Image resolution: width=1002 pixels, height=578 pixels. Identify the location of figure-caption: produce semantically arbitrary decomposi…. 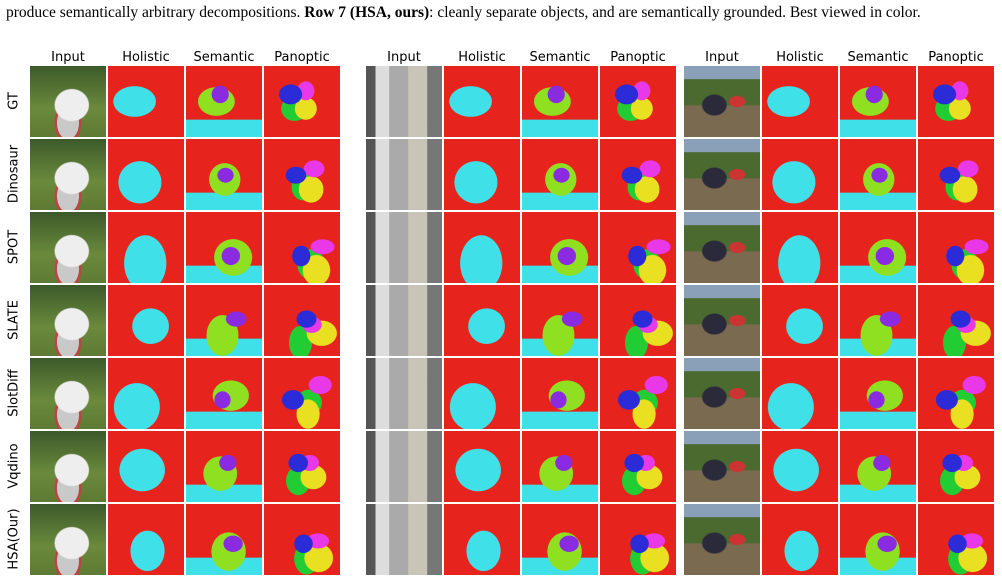
(498, 12).